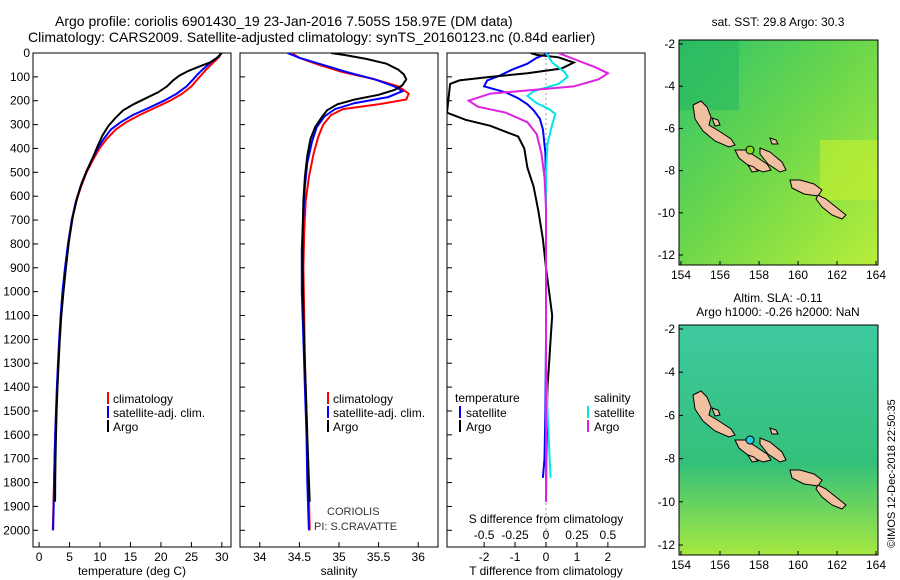  I want to click on depth-tick-label: 500, so click(20, 172).